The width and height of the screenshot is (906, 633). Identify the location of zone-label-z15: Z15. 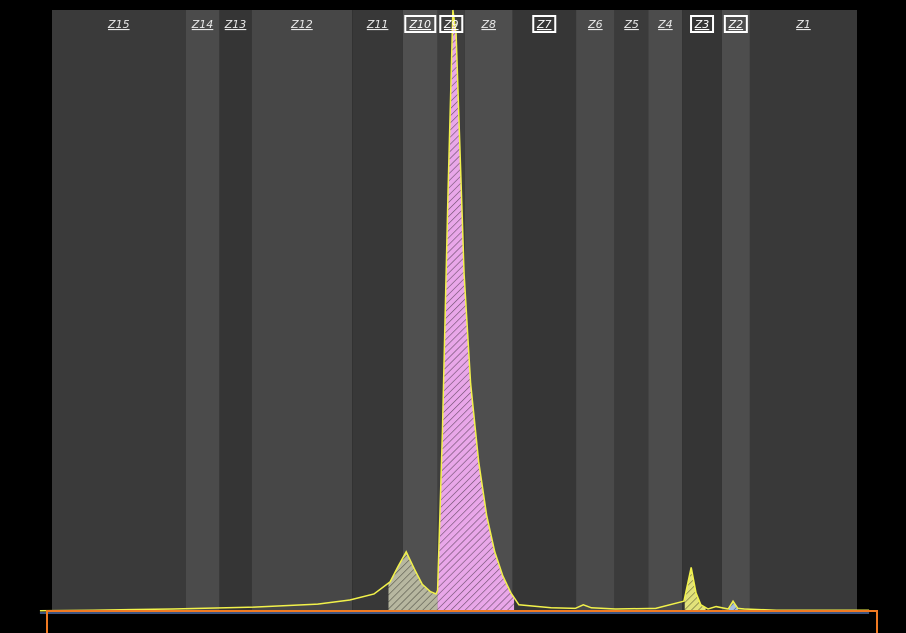
(118, 24).